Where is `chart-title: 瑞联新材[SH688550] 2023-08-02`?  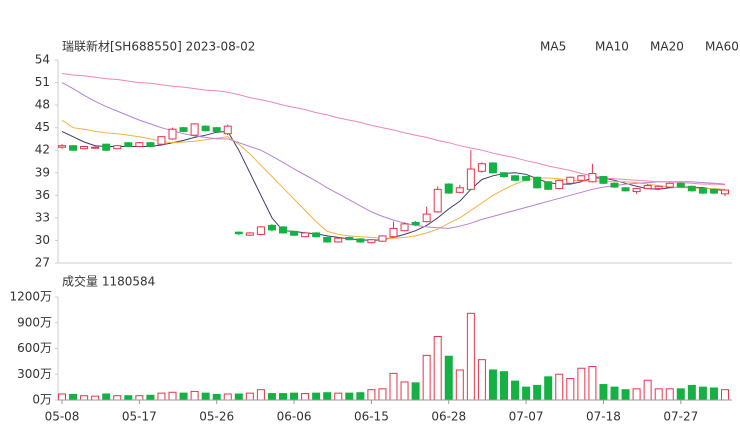 chart-title: 瑞联新材[SH688550] 2023-08-02 is located at coordinates (158, 46).